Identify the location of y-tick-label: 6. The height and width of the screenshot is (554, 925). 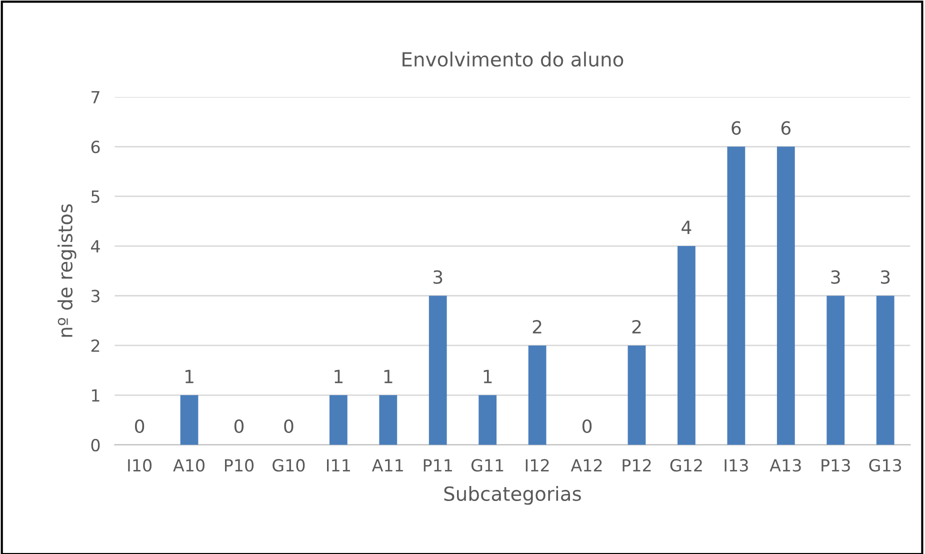
(95, 147).